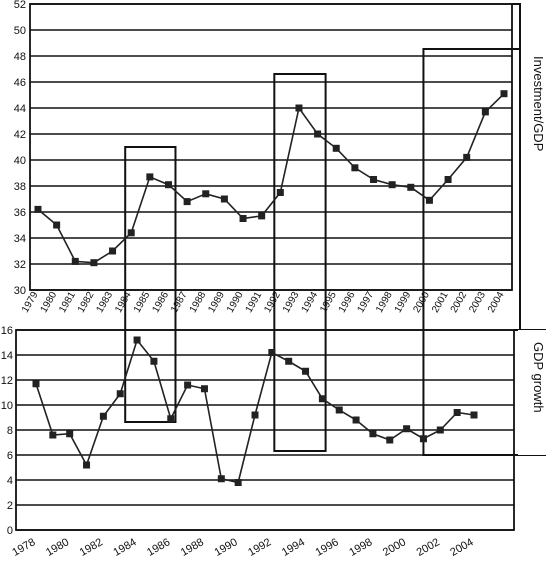 The height and width of the screenshot is (581, 550). Describe the element at coordinates (75, 261) in the screenshot. I see `investment-gdp-point-1981` at that location.